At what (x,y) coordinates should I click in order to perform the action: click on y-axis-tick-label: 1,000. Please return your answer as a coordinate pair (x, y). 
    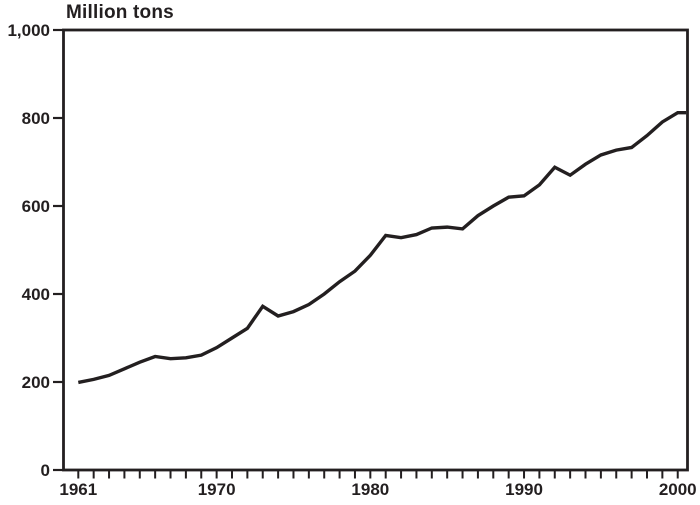
    Looking at the image, I should click on (28, 30).